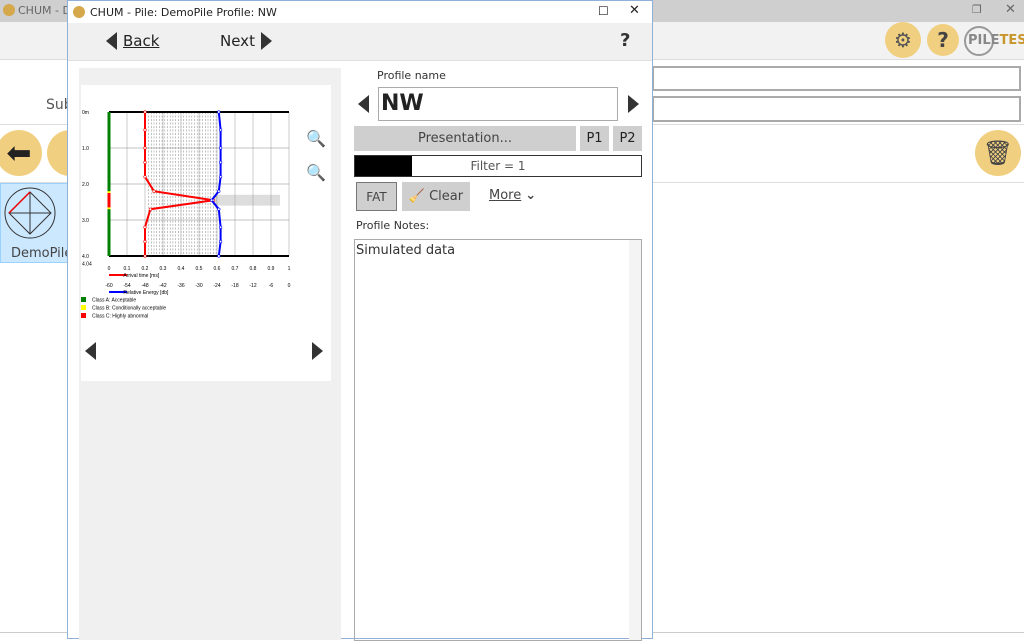  What do you see at coordinates (146, 293) in the screenshot?
I see `legend-label: Relative Energy [db]` at bounding box center [146, 293].